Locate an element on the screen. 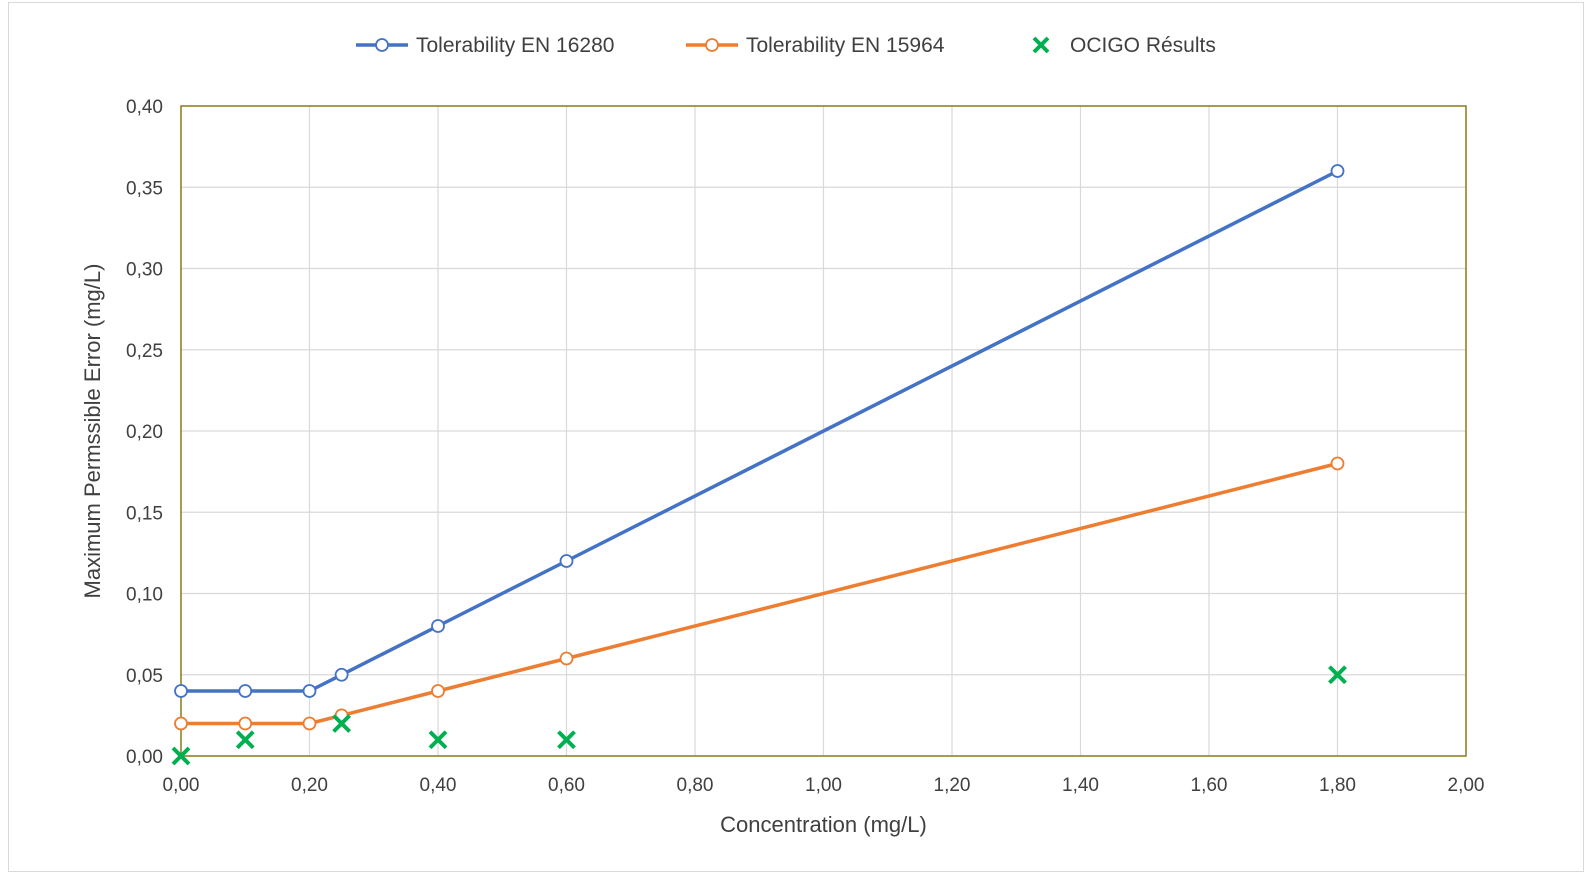  legend-item: Tolerability EN 15964 is located at coordinates (815, 45).